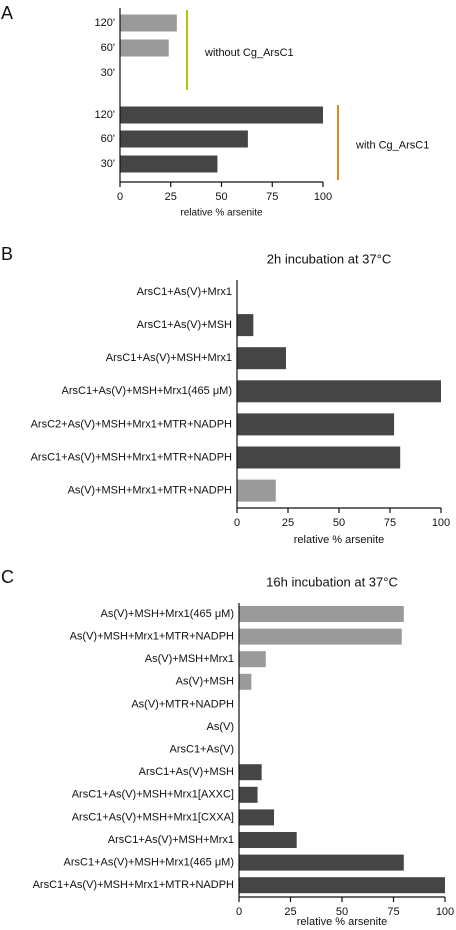  What do you see at coordinates (221, 727) in the screenshot?
I see `category-label: As(V)` at bounding box center [221, 727].